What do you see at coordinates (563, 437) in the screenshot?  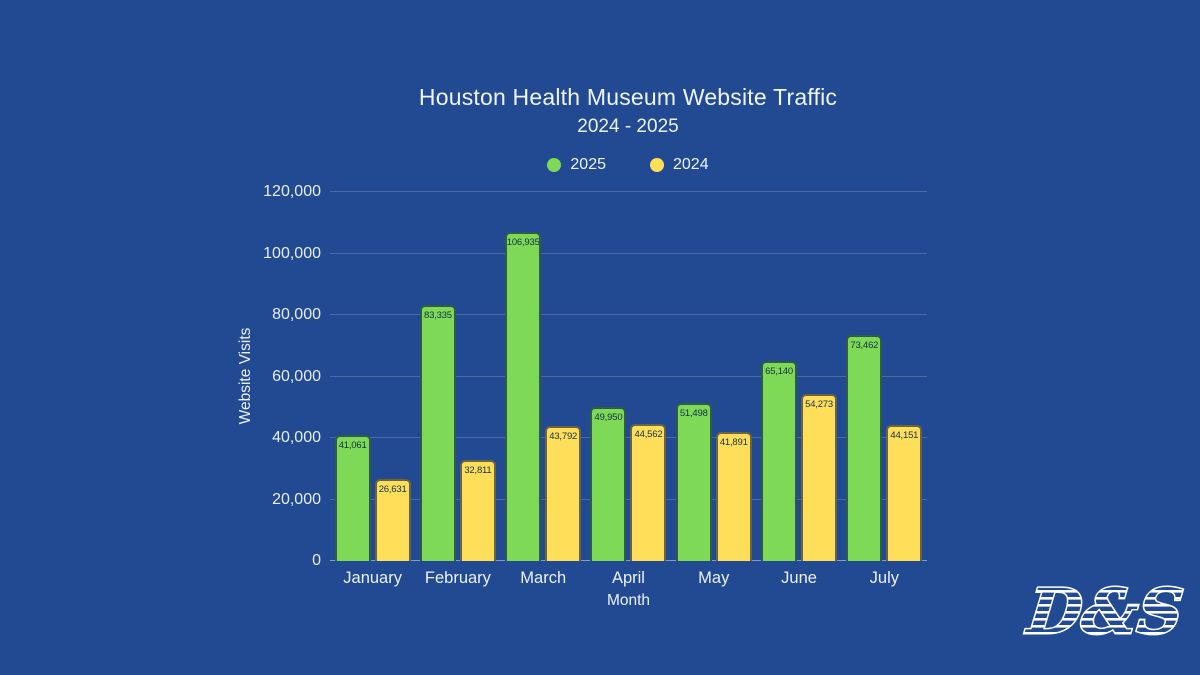 I see `bar-value-label: 43,792` at bounding box center [563, 437].